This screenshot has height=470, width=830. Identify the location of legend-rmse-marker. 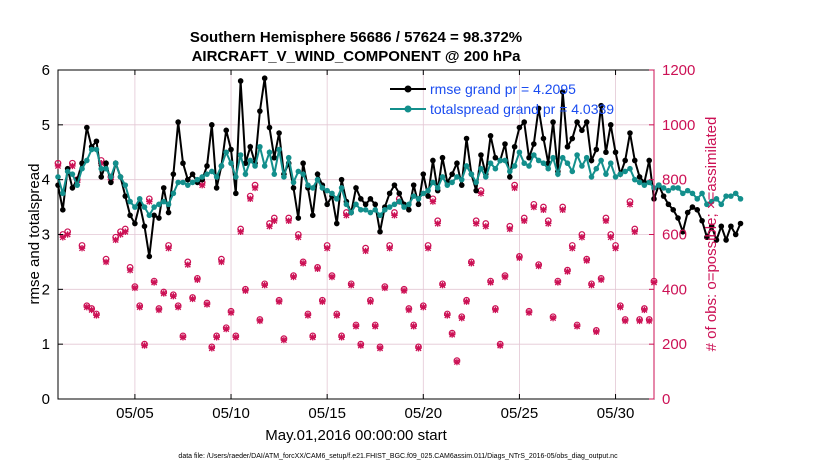
(408, 89).